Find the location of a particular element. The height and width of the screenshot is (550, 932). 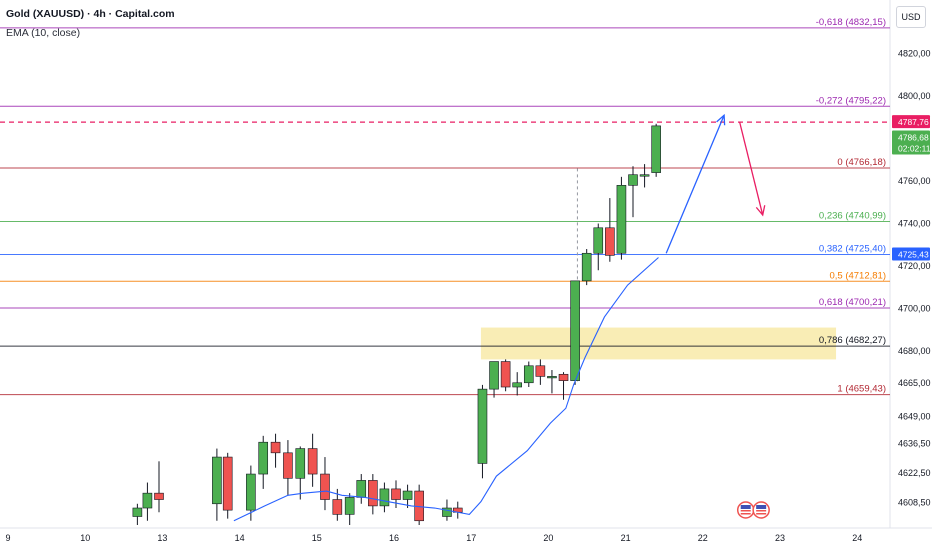

arrow-up-head is located at coordinates (721, 119).